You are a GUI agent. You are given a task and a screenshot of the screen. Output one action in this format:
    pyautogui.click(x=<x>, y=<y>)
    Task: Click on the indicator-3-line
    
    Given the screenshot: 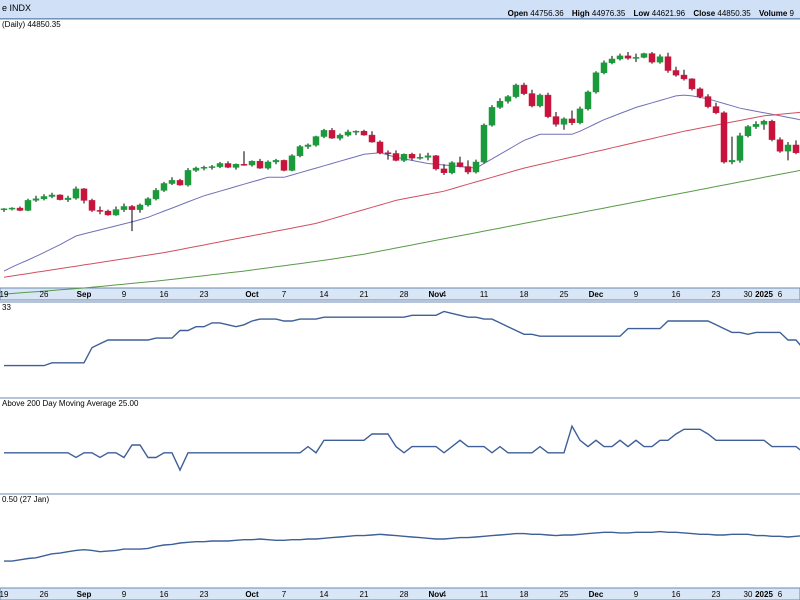 What is the action you would take?
    pyautogui.click(x=402, y=546)
    